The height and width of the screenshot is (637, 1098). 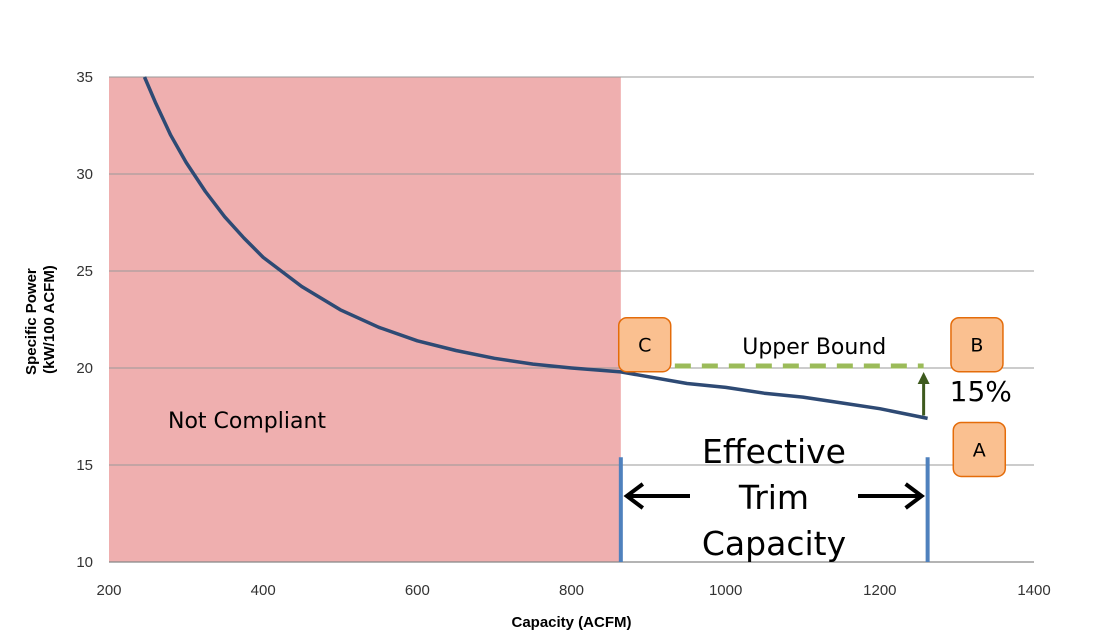 I want to click on percent-label: 15%, so click(x=981, y=391).